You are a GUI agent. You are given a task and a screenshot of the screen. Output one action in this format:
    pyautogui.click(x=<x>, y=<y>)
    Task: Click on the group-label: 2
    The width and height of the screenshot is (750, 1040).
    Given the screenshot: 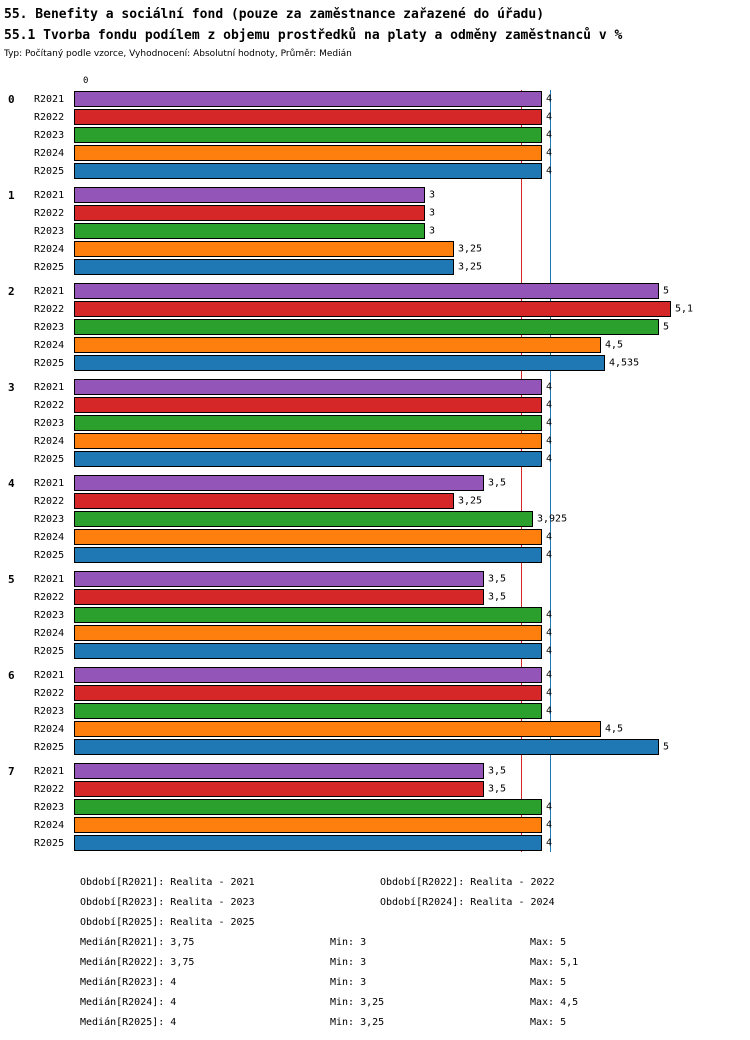 What is the action you would take?
    pyautogui.click(x=11, y=291)
    